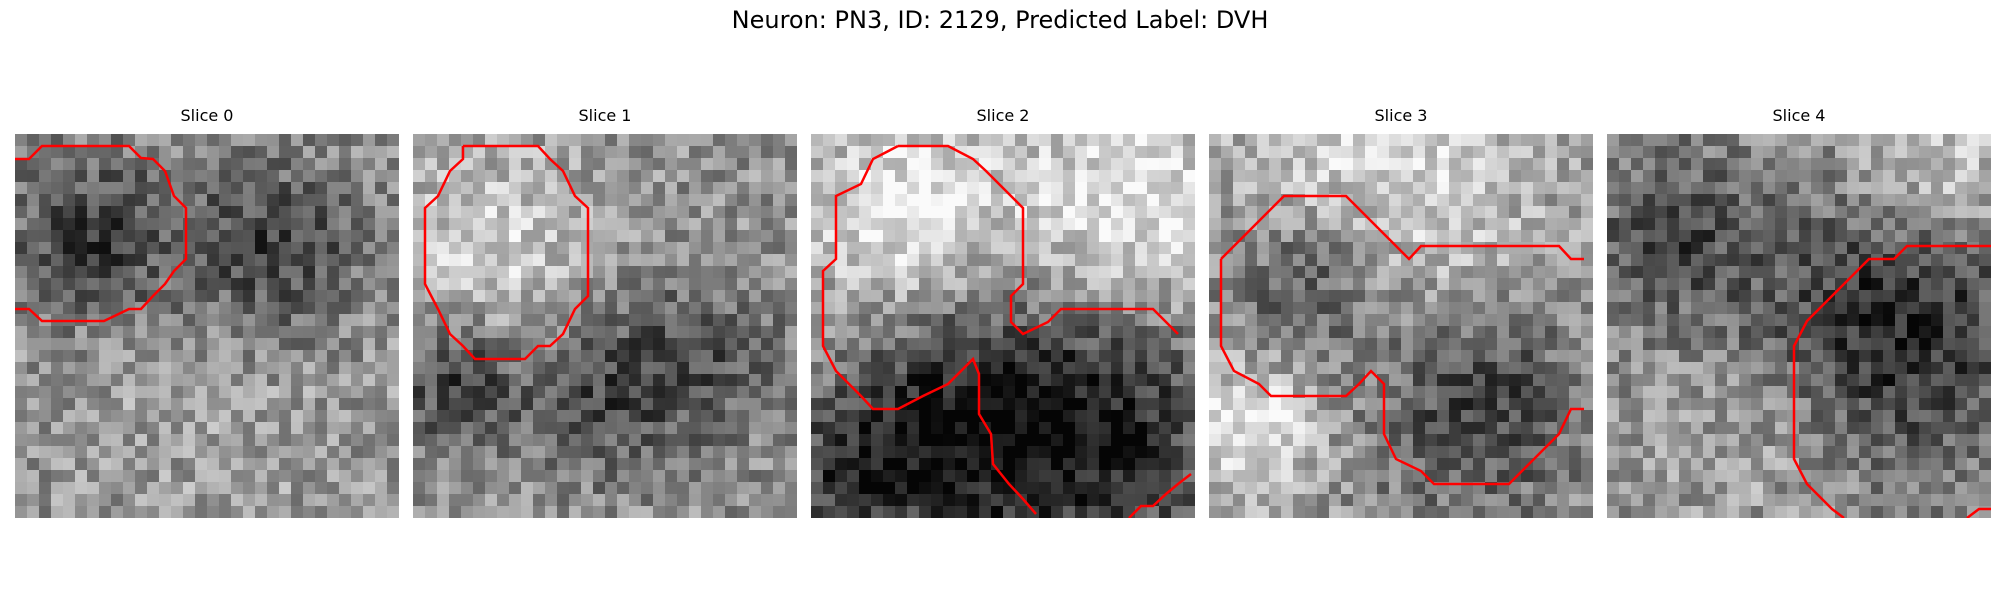 The width and height of the screenshot is (2000, 600). What do you see at coordinates (1401, 372) in the screenshot?
I see `contour-3b` at bounding box center [1401, 372].